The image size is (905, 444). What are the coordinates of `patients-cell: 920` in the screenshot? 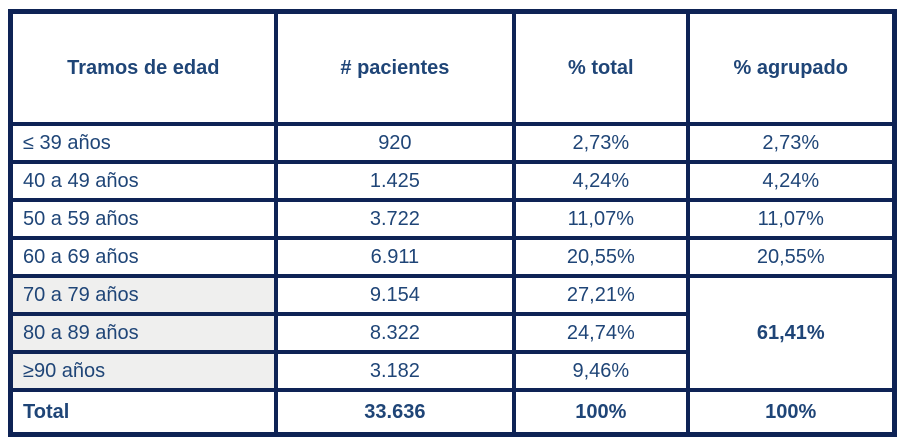 It's located at (395, 143).